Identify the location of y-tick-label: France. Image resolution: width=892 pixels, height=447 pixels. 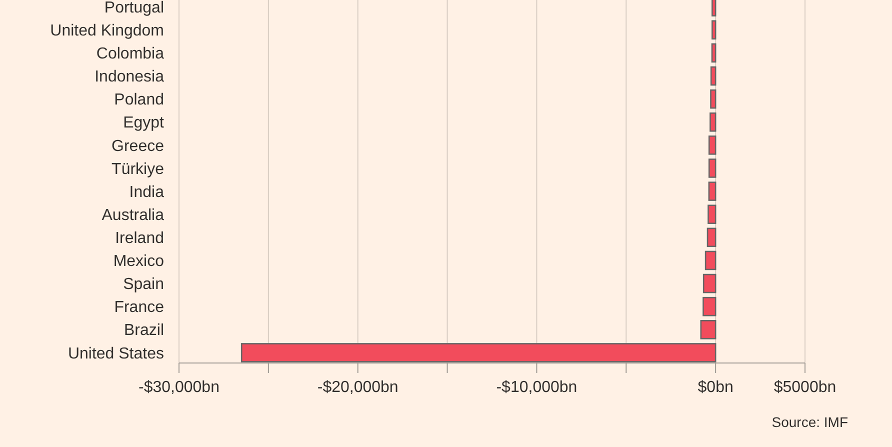
(139, 307).